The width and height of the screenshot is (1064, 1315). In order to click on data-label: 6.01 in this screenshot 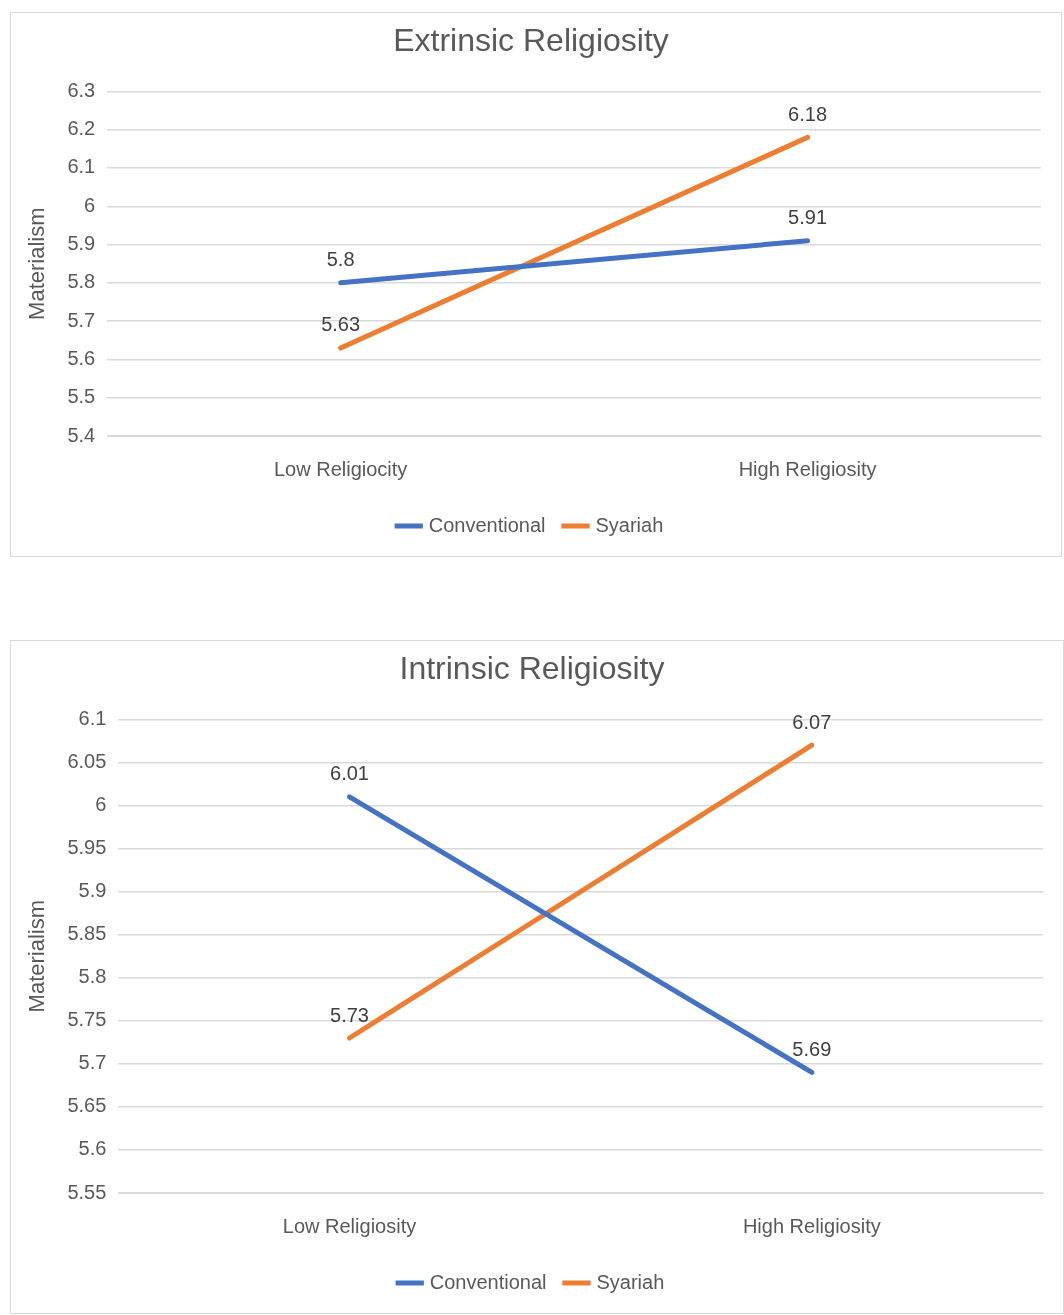, I will do `click(349, 773)`.